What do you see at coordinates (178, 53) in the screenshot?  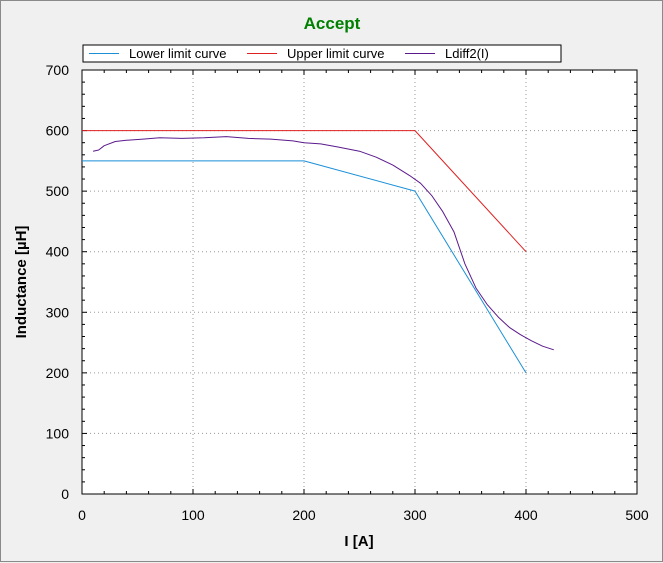 I see `legend-label: Lower limit curve` at bounding box center [178, 53].